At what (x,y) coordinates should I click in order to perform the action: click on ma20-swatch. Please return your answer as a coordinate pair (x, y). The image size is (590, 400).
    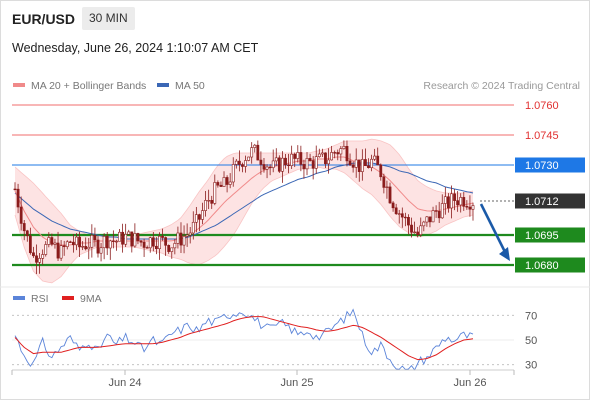
    Looking at the image, I should click on (19, 85).